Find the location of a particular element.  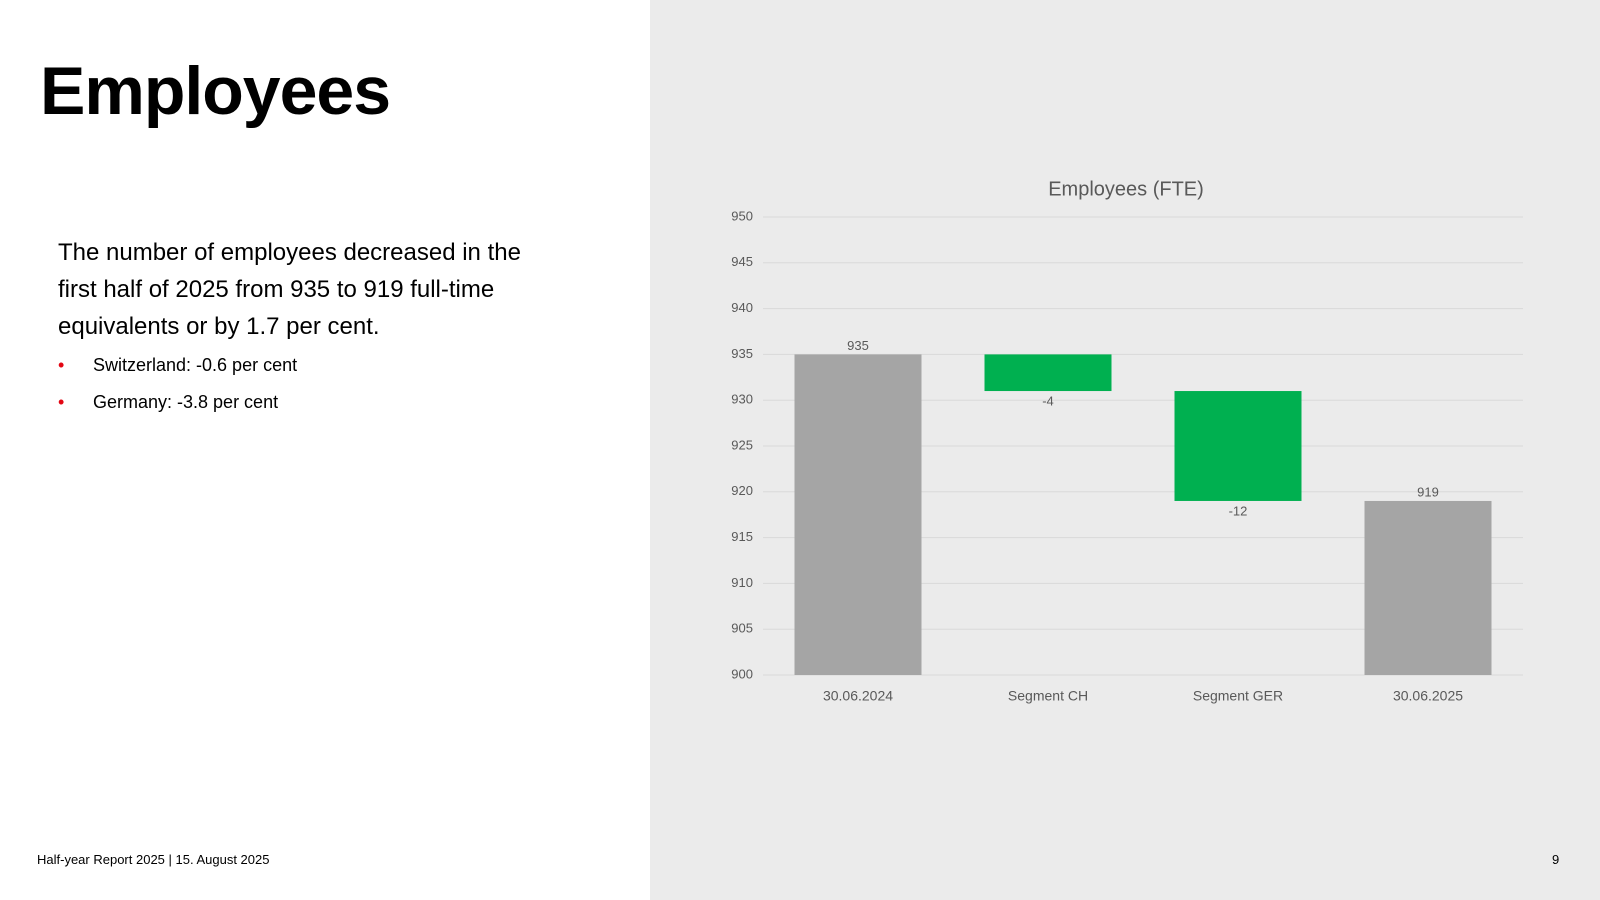

y-tick-label: 920 is located at coordinates (742, 490).